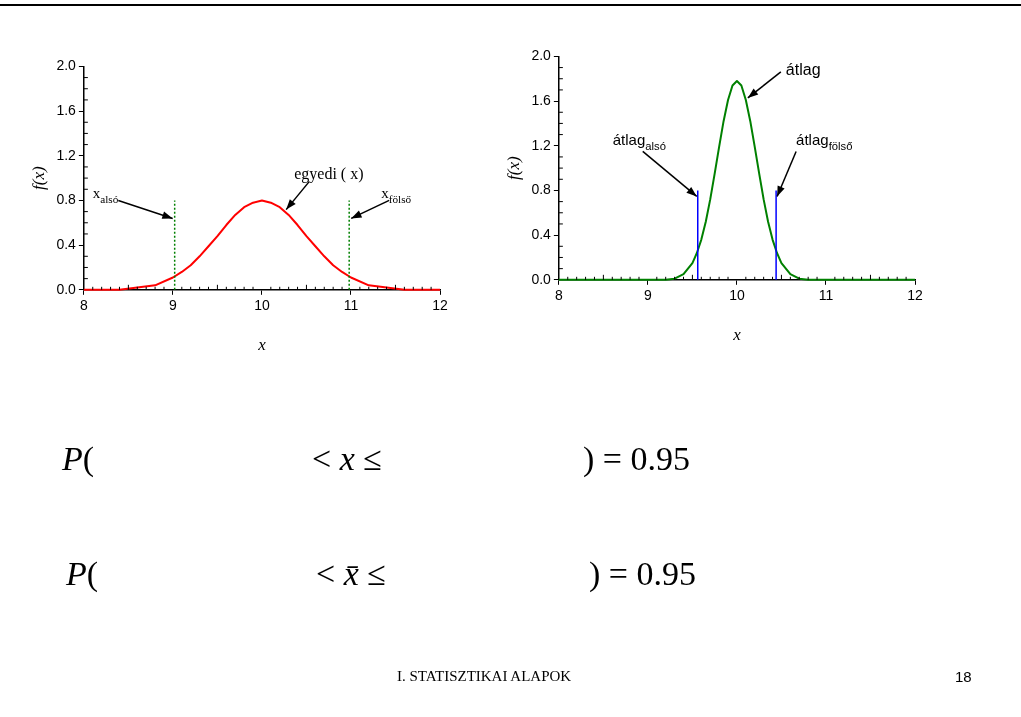 This screenshot has width=1021, height=717. I want to click on text: I. STATISZTIKAI ALAPOK, so click(484, 676).